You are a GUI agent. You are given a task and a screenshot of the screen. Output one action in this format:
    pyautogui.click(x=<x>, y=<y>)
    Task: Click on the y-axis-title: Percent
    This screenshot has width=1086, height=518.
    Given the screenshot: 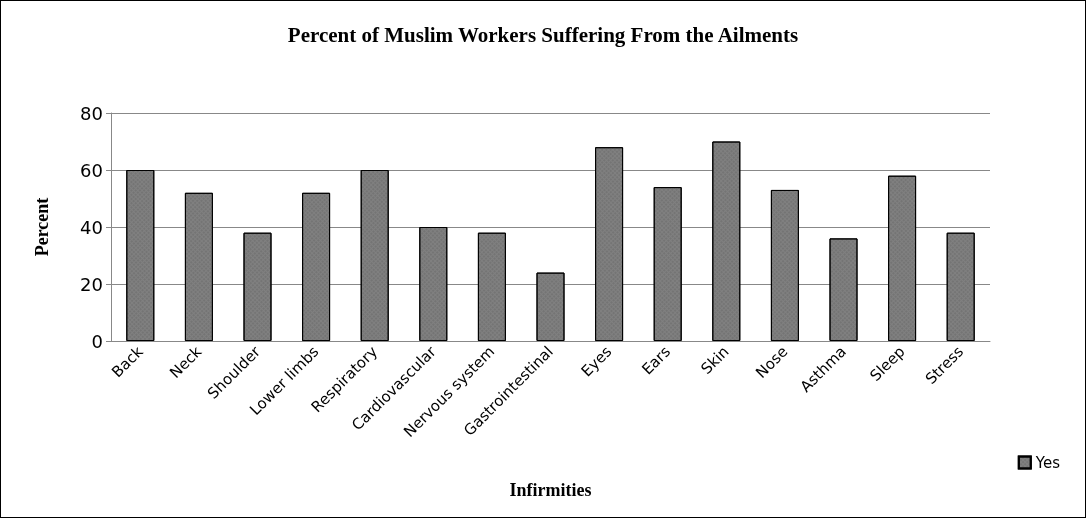 What is the action you would take?
    pyautogui.click(x=42, y=227)
    